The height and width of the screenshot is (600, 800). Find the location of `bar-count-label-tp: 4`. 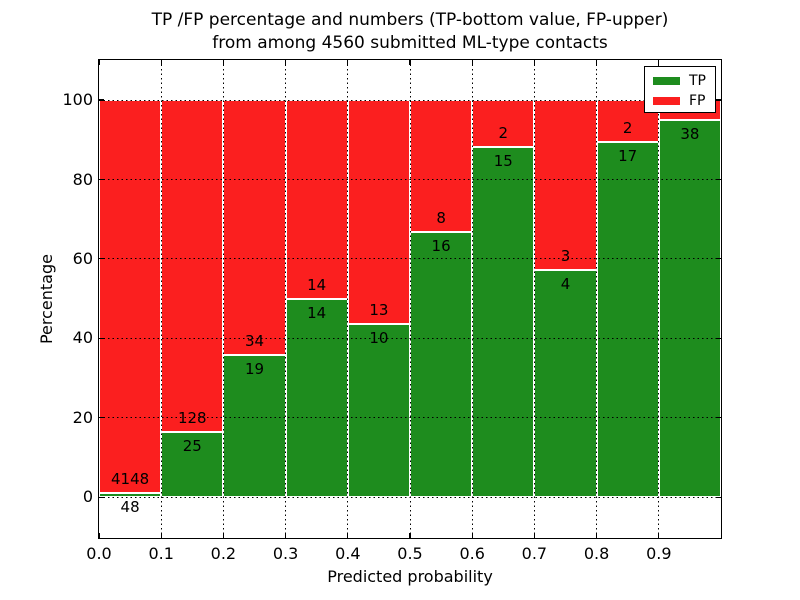

bar-count-label-tp: 4 is located at coordinates (565, 284).